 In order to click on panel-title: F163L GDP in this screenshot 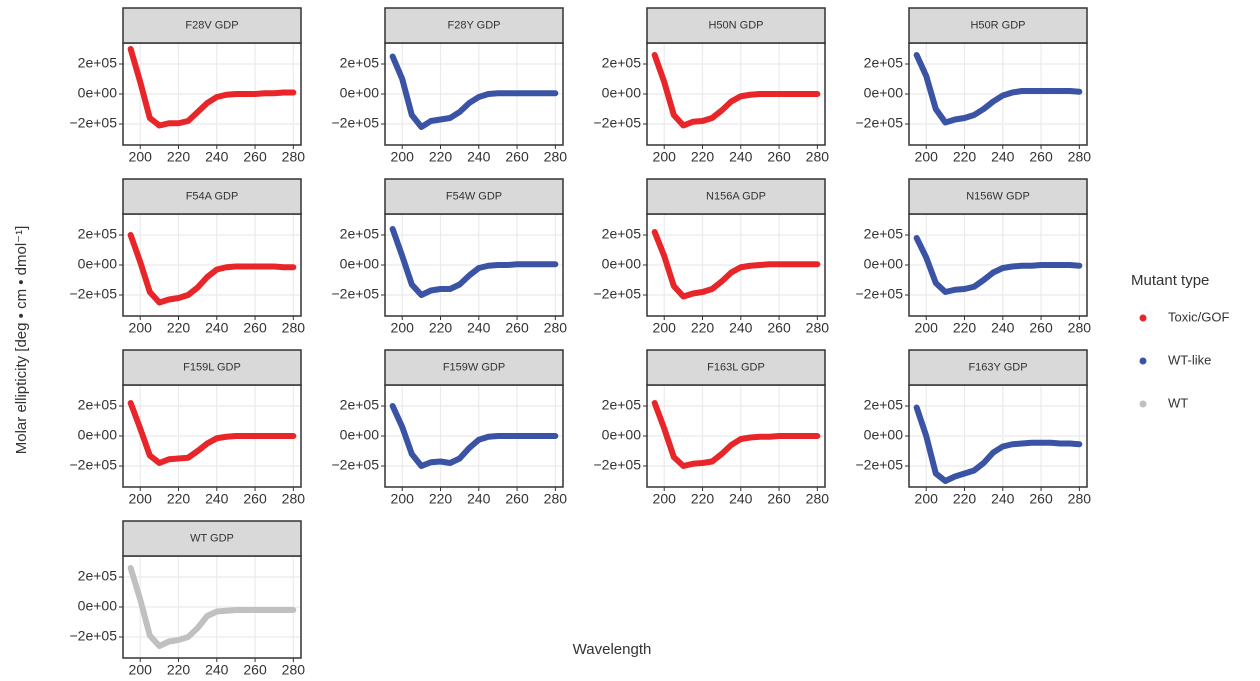, I will do `click(736, 367)`.